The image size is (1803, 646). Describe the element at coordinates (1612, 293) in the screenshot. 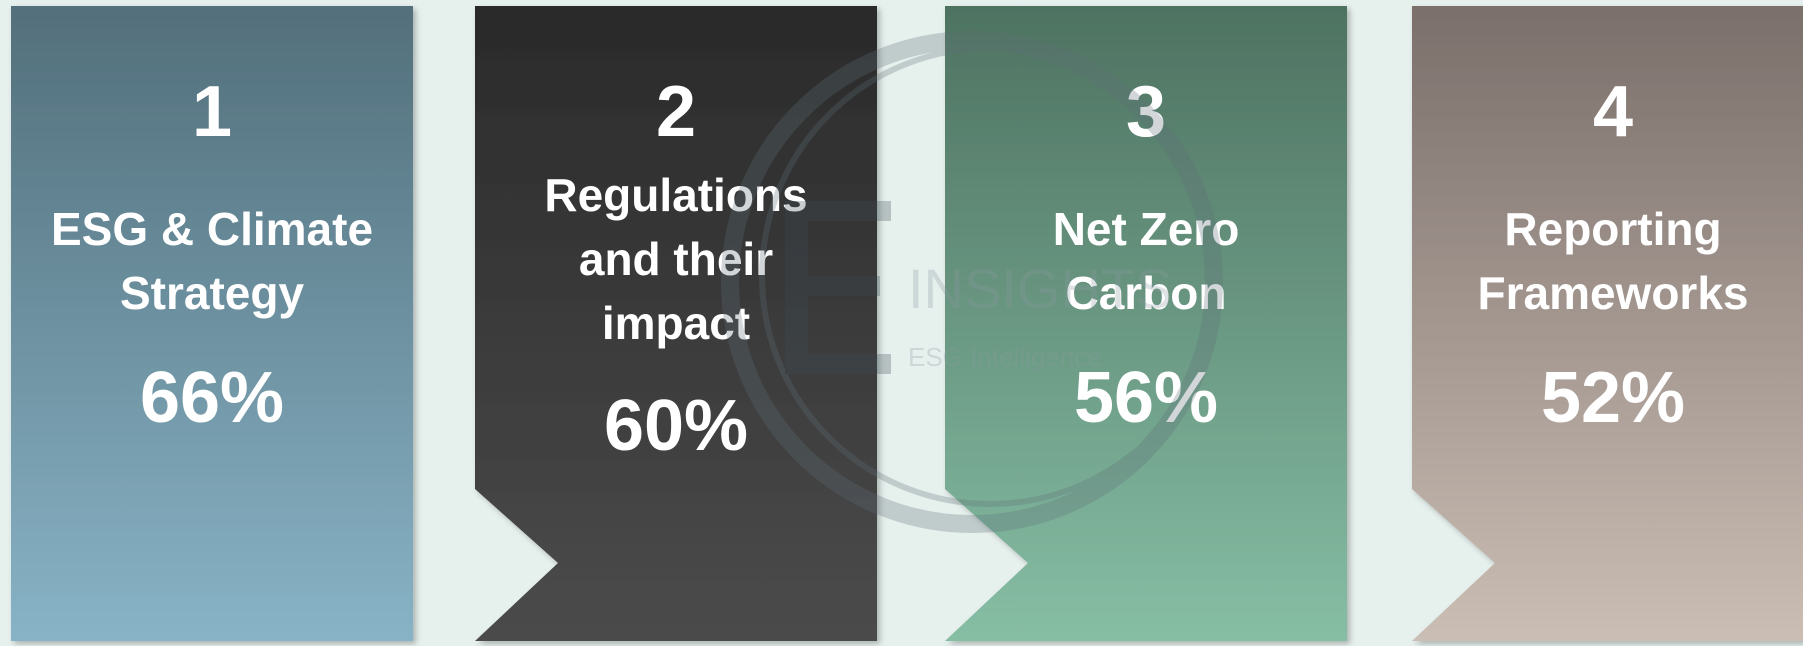

I see `card-title: Frameworks` at that location.